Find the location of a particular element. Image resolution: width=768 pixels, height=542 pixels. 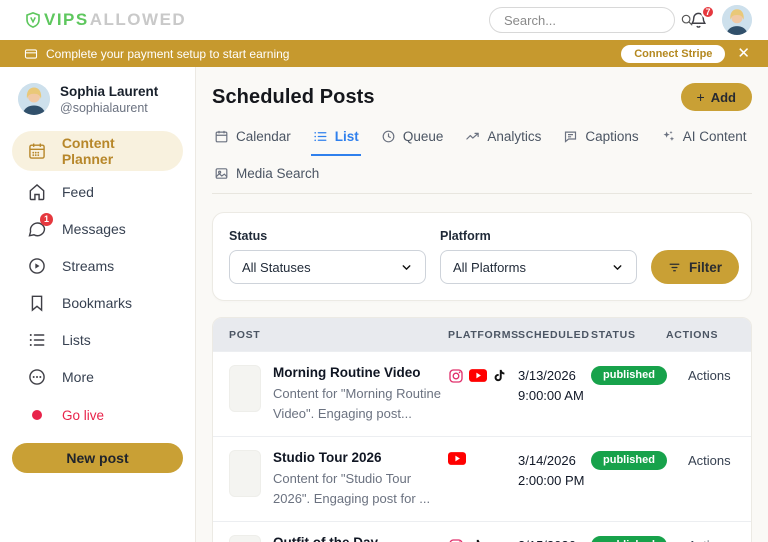

sidebar-item-messages: 1 Messages is located at coordinates (97, 228).